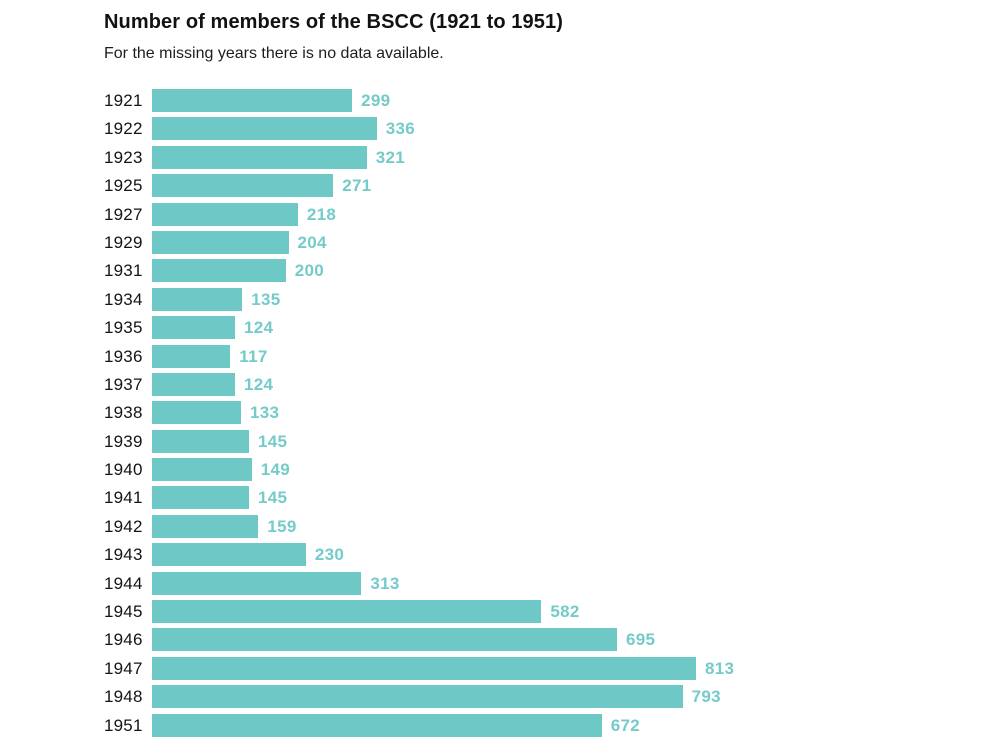  Describe the element at coordinates (123, 640) in the screenshot. I see `year-label: 1946` at that location.